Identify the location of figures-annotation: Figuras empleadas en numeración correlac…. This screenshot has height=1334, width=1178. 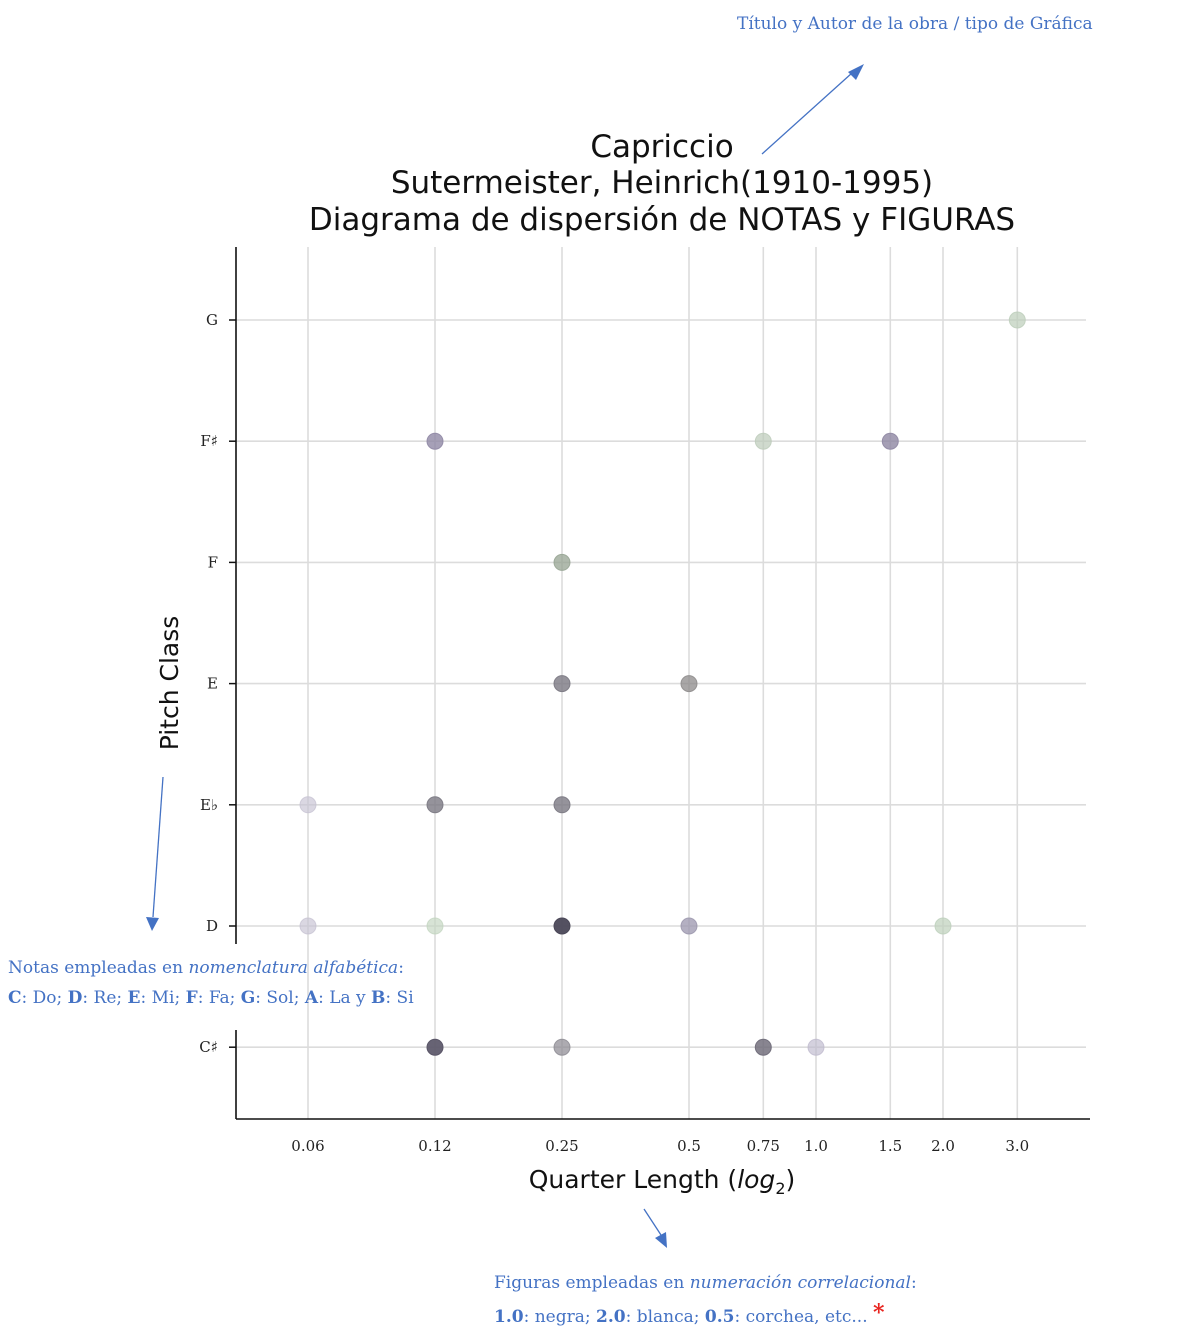
(705, 1300).